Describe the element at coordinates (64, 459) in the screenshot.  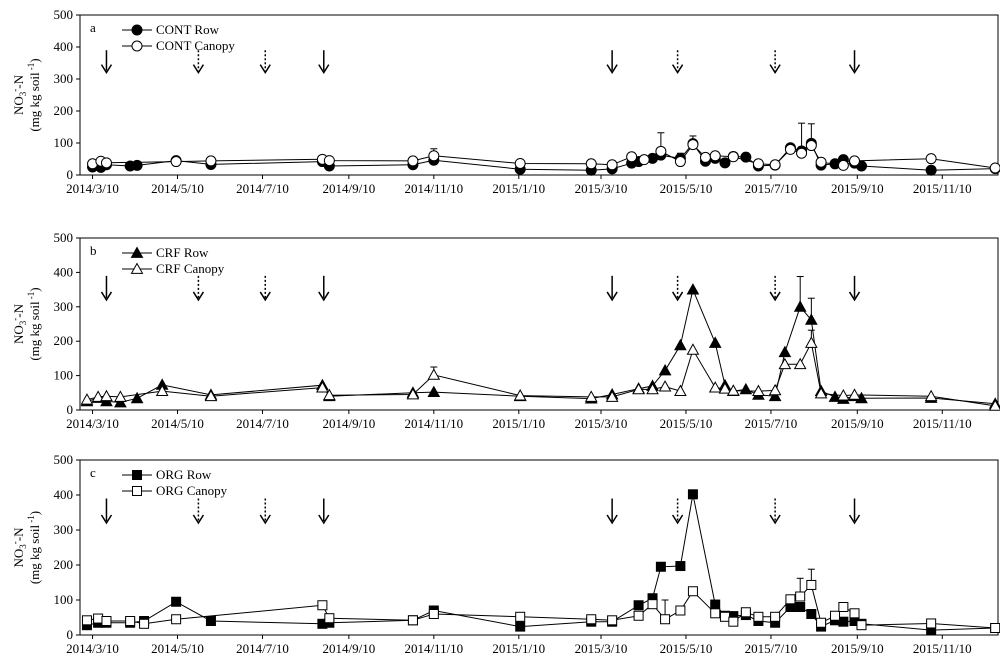
I see `y-tick-label: 500` at that location.